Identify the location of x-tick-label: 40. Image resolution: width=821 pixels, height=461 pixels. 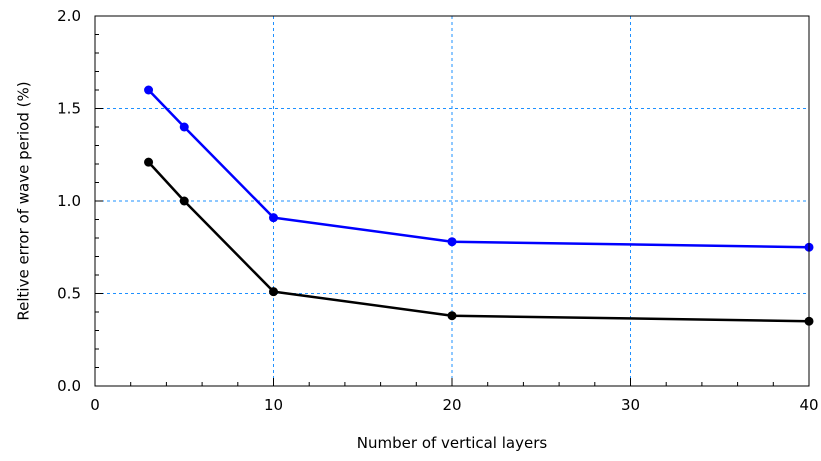
(808, 405).